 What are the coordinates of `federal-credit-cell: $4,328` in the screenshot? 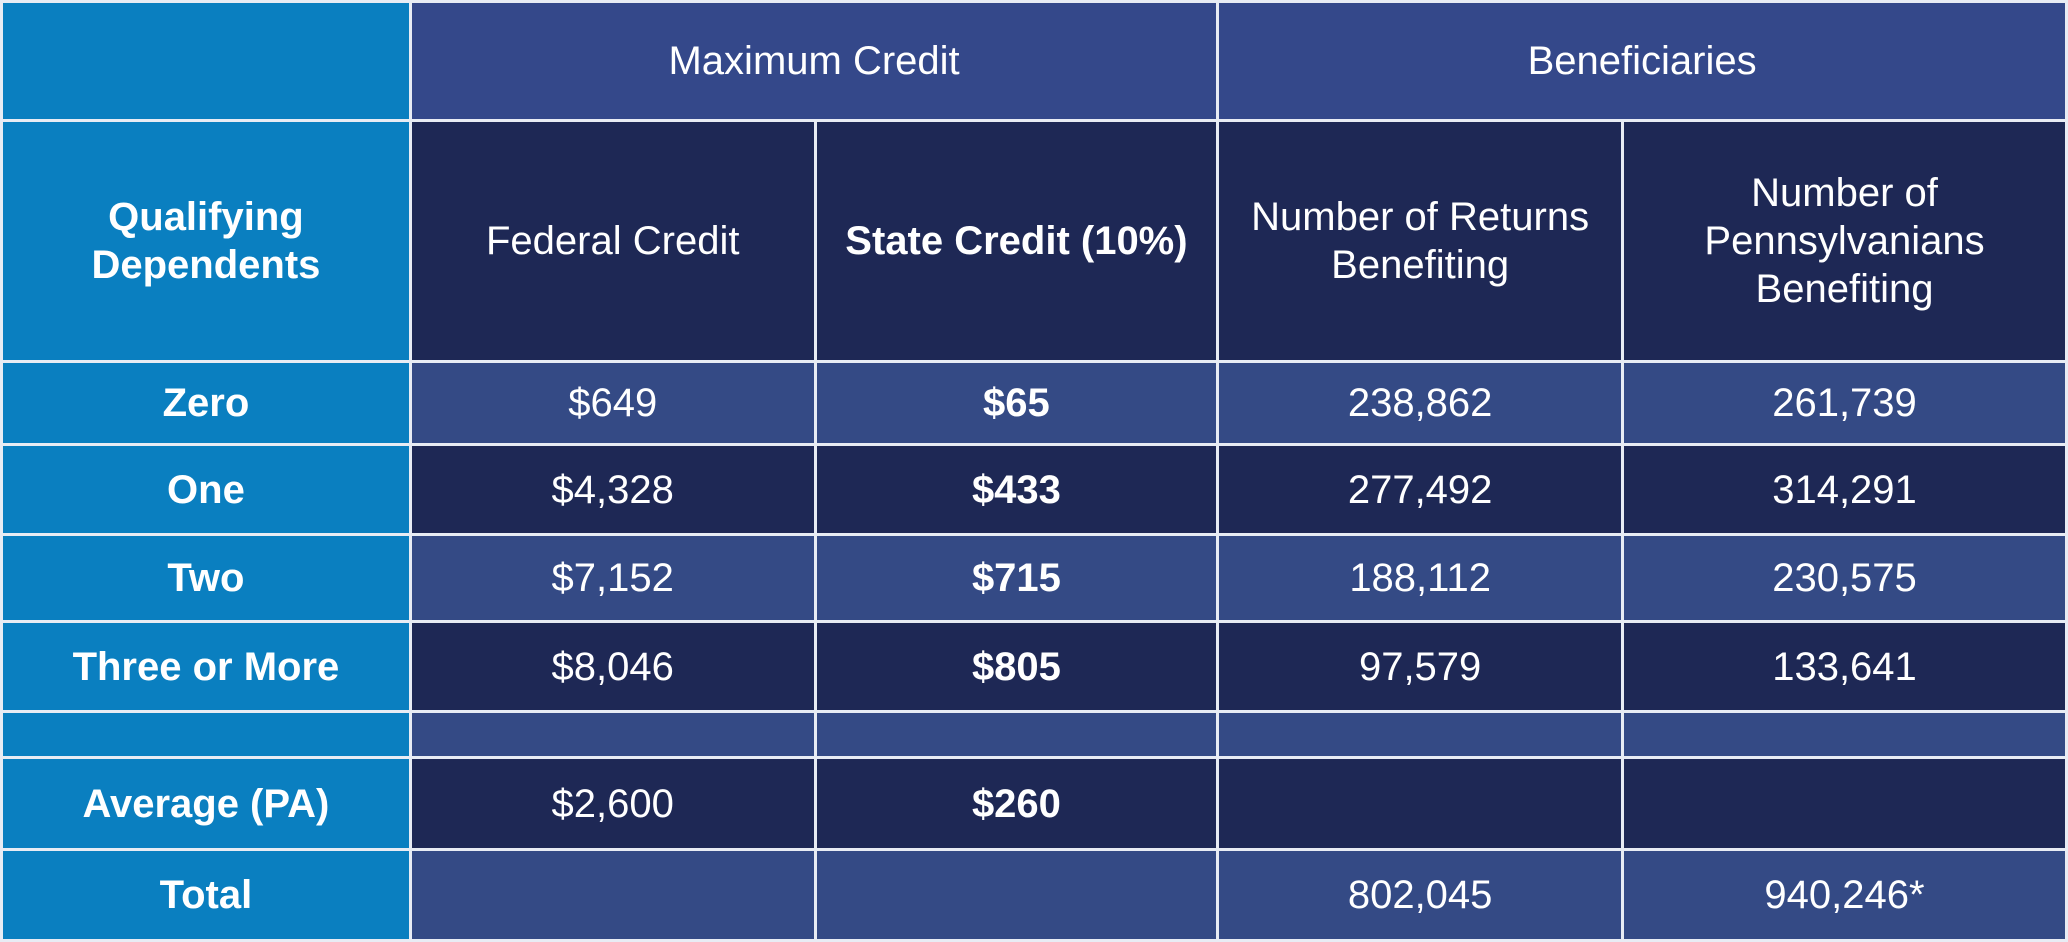 It's located at (612, 489).